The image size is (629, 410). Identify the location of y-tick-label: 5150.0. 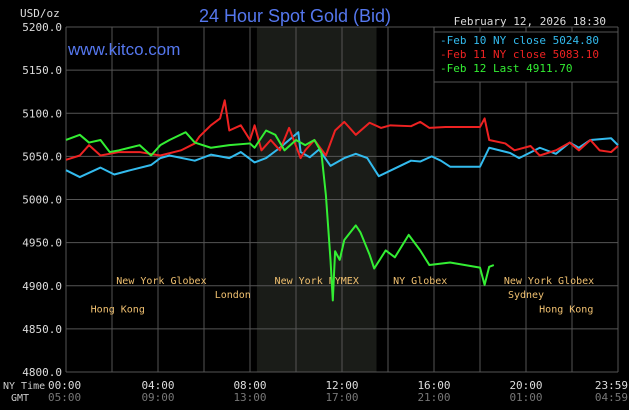
(42, 70).